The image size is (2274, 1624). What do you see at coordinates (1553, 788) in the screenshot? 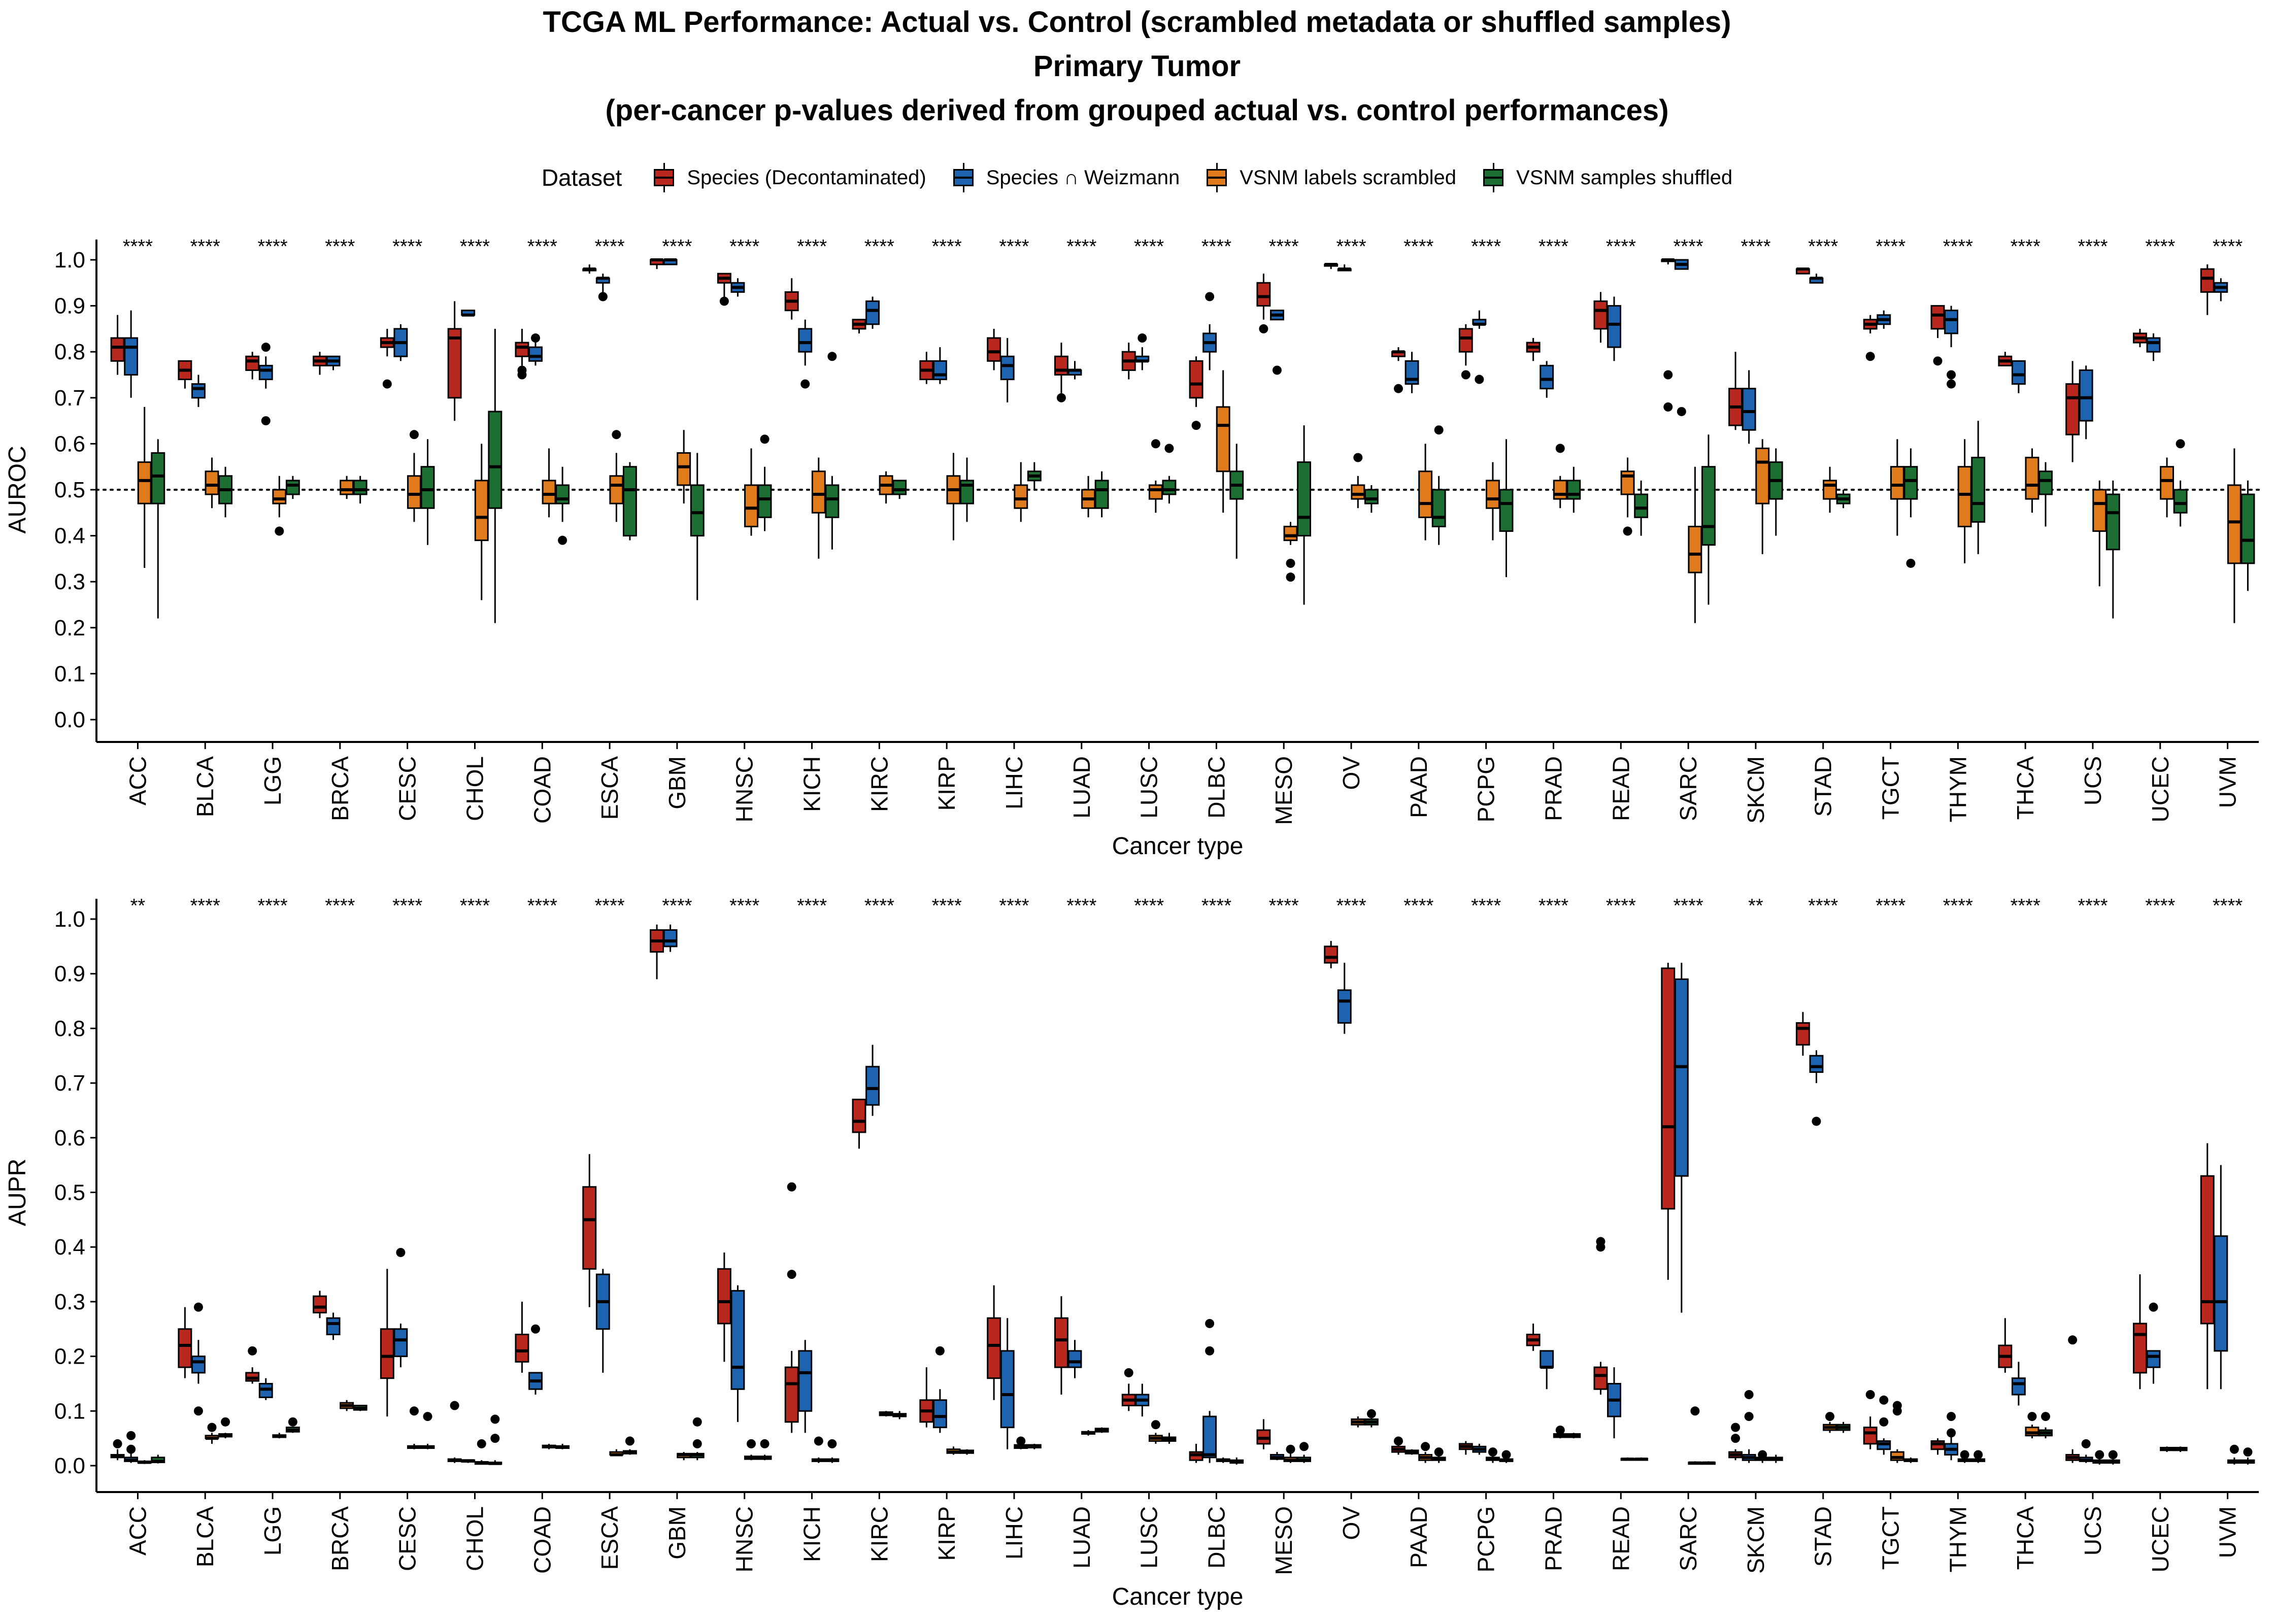
I see `x-tick-label: PRAD` at bounding box center [1553, 788].